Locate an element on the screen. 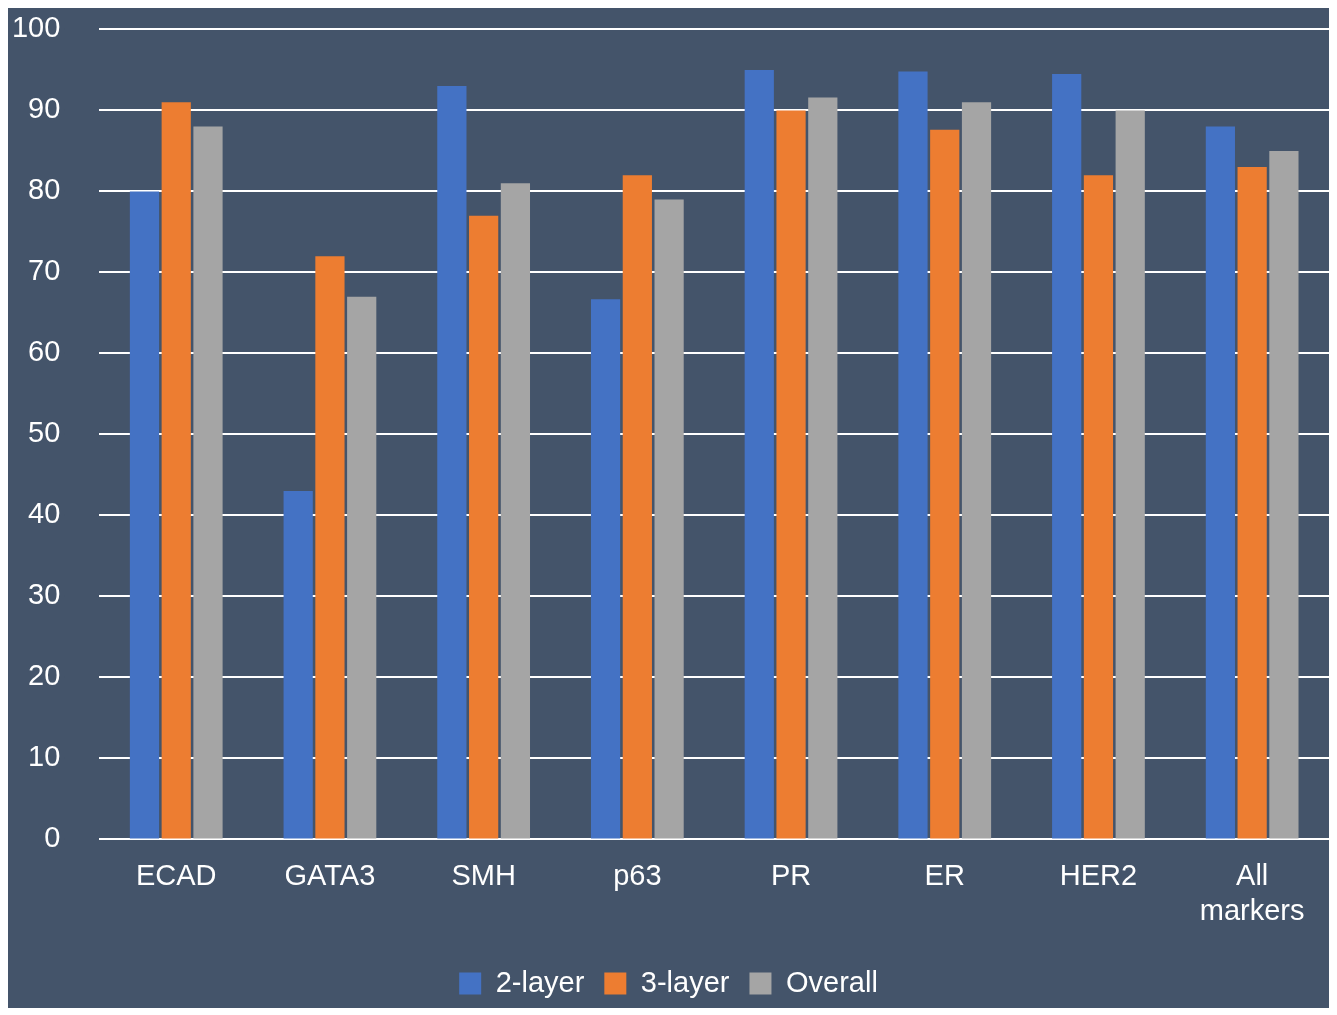  y-tick-label: 80 is located at coordinates (44, 189).